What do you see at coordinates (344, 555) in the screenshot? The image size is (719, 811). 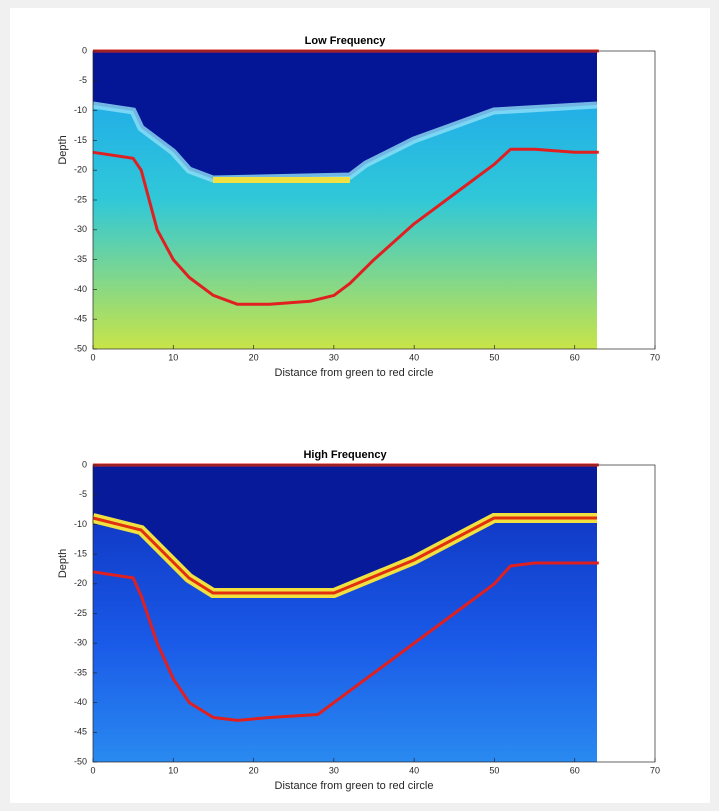 I see `surface-line` at bounding box center [344, 555].